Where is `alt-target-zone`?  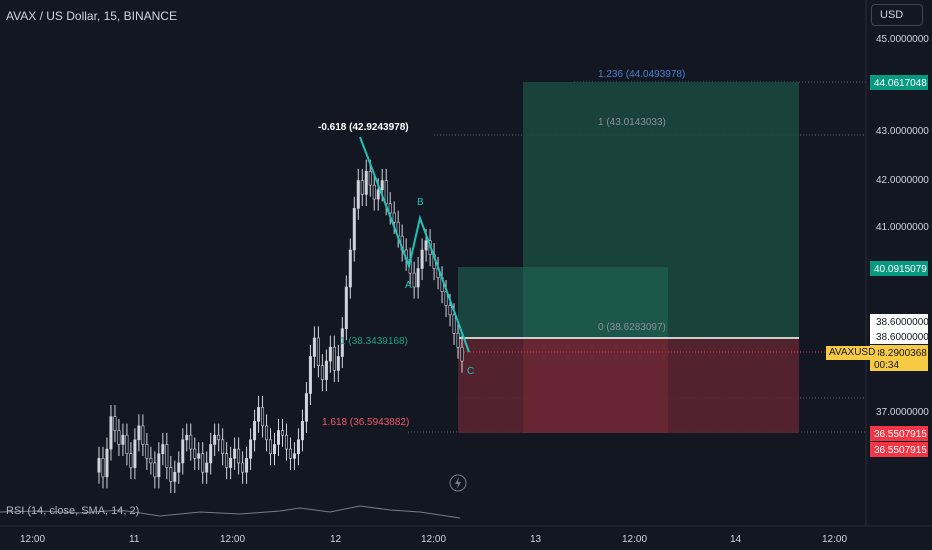 alt-target-zone is located at coordinates (563, 302).